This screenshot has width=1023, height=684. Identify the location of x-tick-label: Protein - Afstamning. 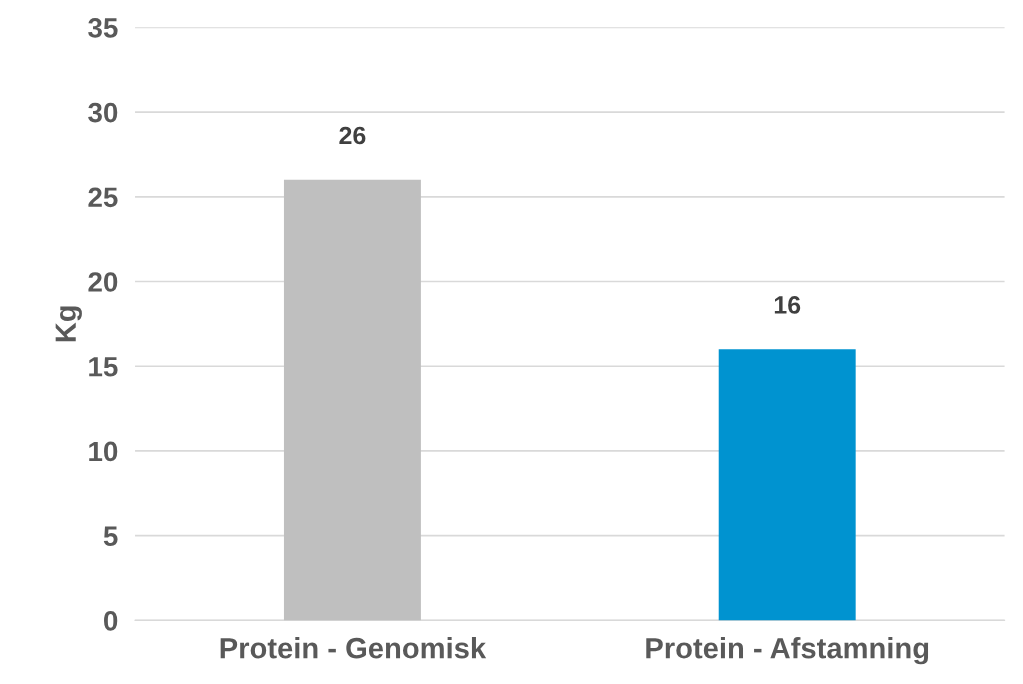
(787, 651).